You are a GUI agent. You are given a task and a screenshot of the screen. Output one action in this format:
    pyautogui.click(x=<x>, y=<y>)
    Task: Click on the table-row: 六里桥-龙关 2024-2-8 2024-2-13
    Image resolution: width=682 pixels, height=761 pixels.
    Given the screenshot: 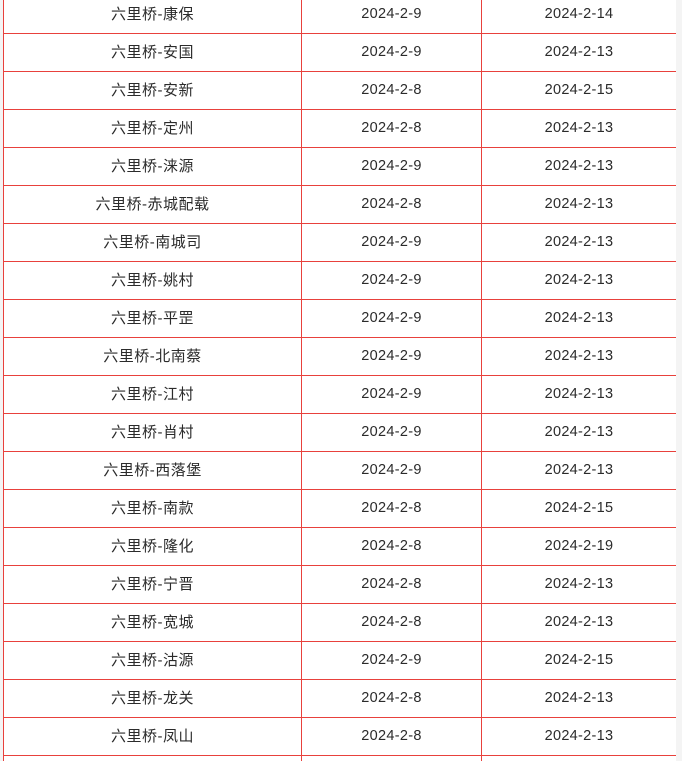 What is the action you would take?
    pyautogui.click(x=340, y=698)
    